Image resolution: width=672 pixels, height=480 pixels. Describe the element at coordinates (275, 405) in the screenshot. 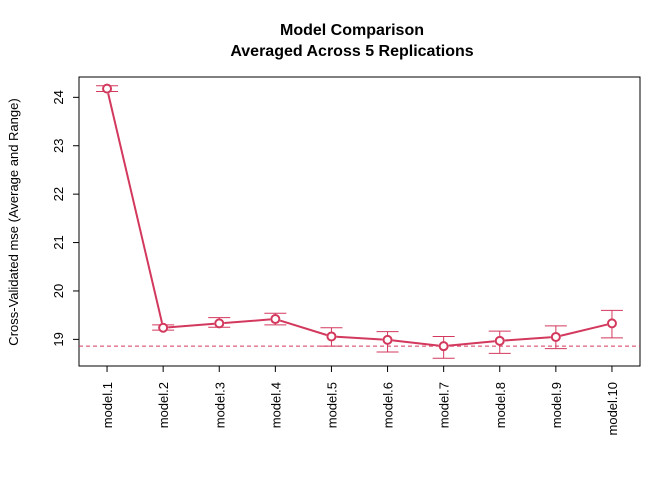

I see `x-tick-label: model.4` at that location.